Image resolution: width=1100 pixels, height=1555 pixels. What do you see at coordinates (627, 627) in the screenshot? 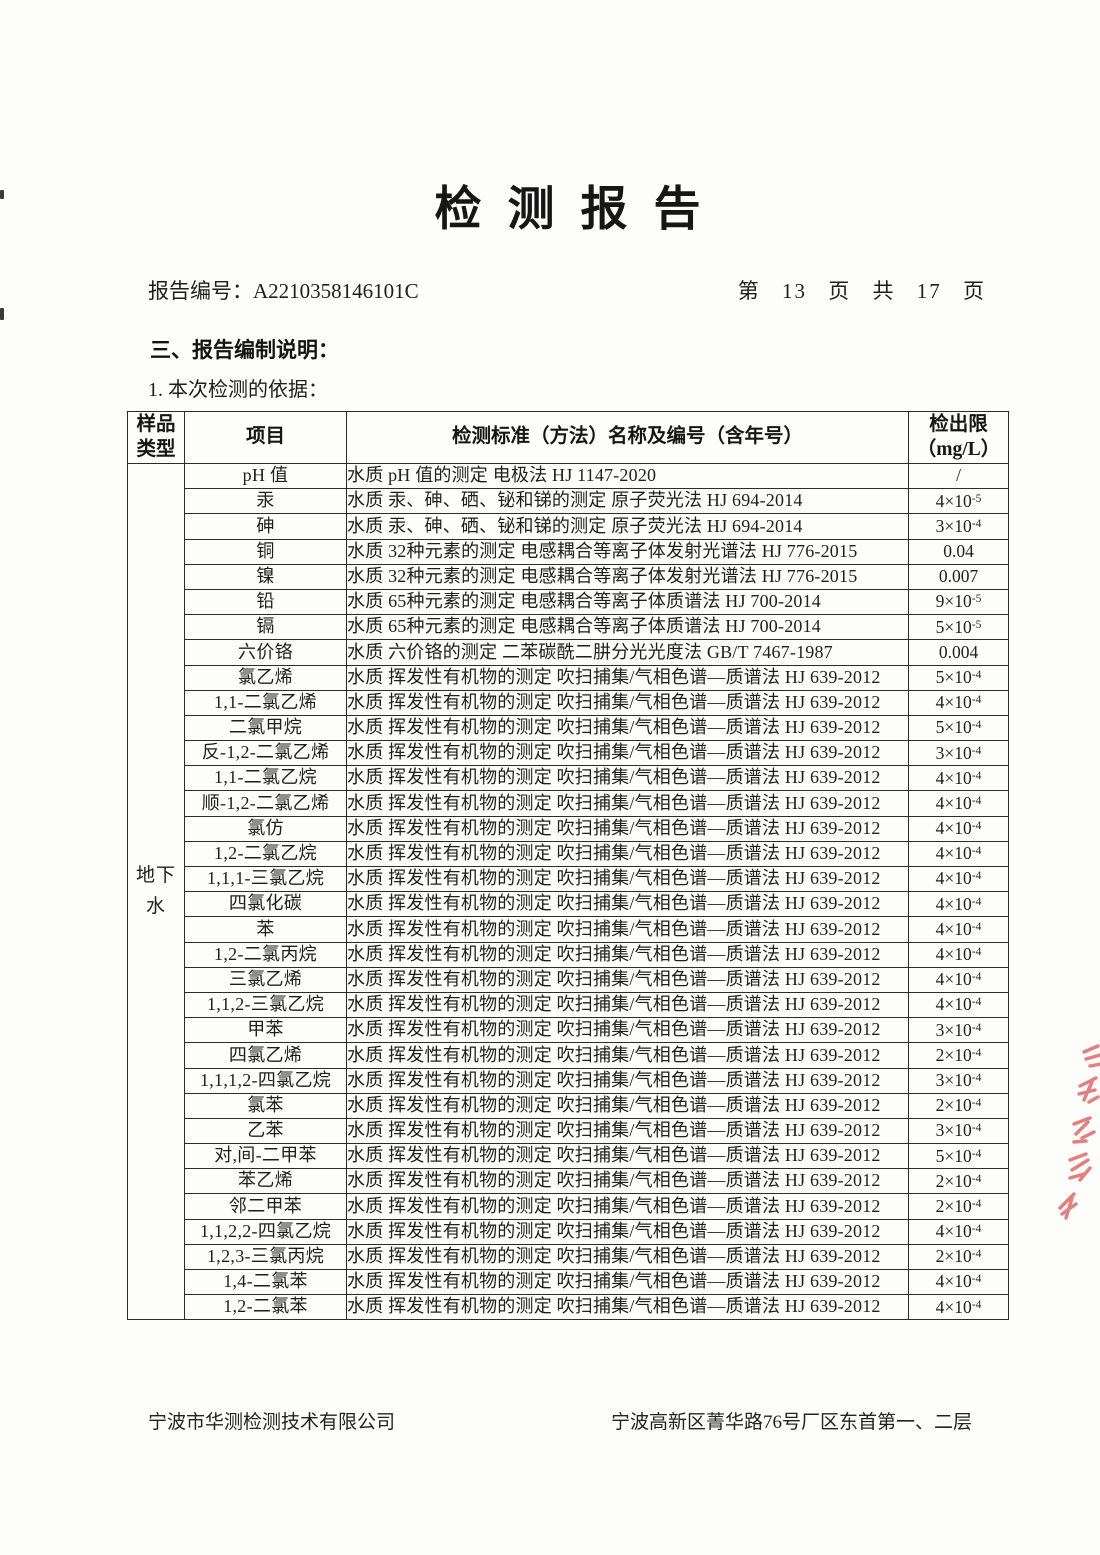
I see `standard-cell: 水质 65种元素的测定 电感耦合等离子体质谱法 HJ 700-2014` at bounding box center [627, 627].